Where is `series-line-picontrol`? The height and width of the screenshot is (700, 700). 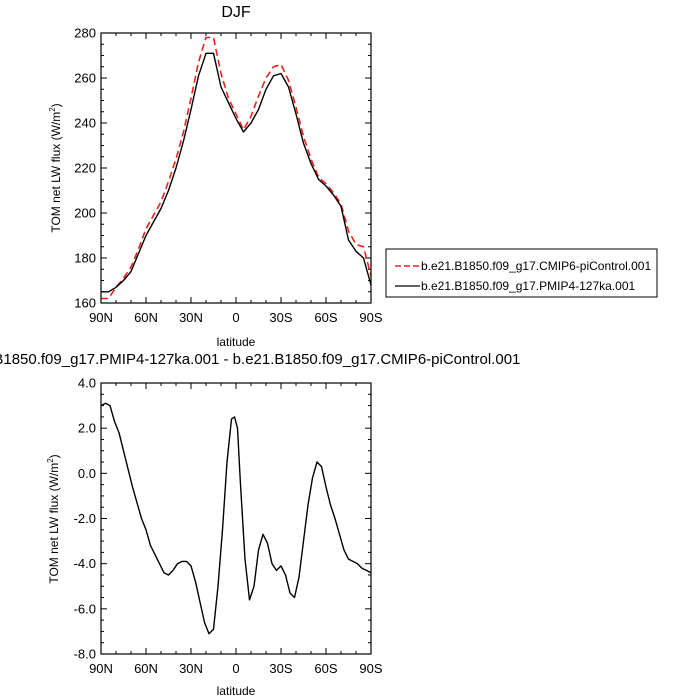
series-line-picontrol is located at coordinates (236, 168).